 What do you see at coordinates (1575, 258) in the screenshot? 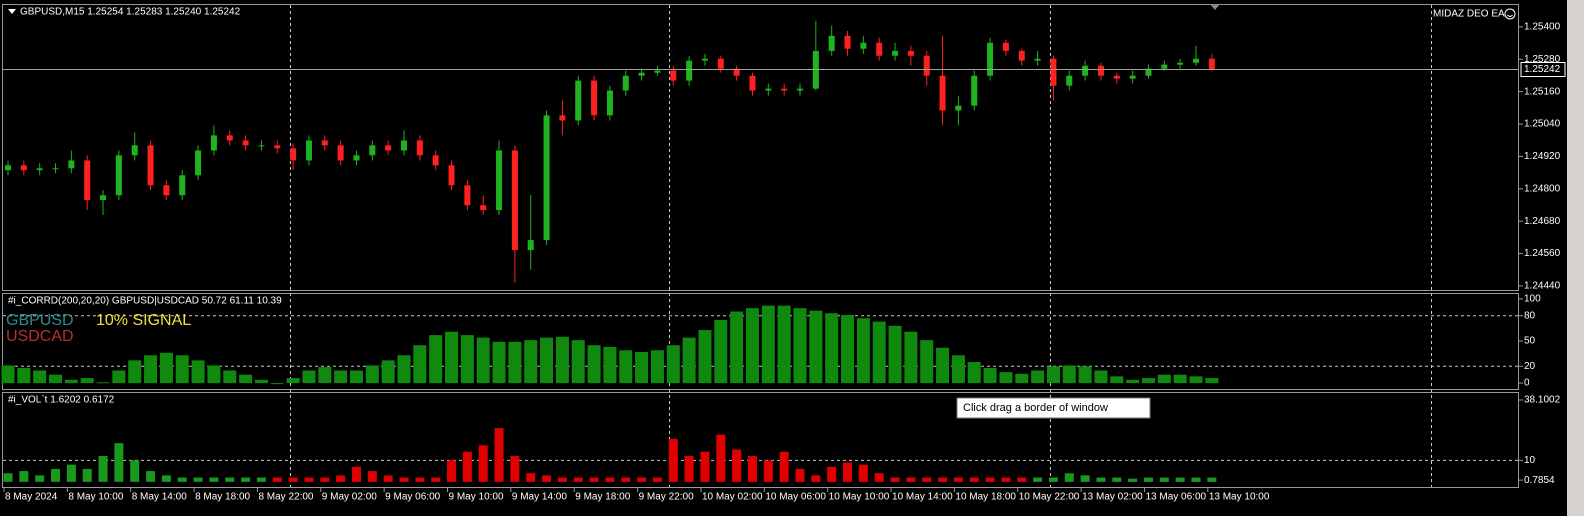
I see `window-frame` at bounding box center [1575, 258].